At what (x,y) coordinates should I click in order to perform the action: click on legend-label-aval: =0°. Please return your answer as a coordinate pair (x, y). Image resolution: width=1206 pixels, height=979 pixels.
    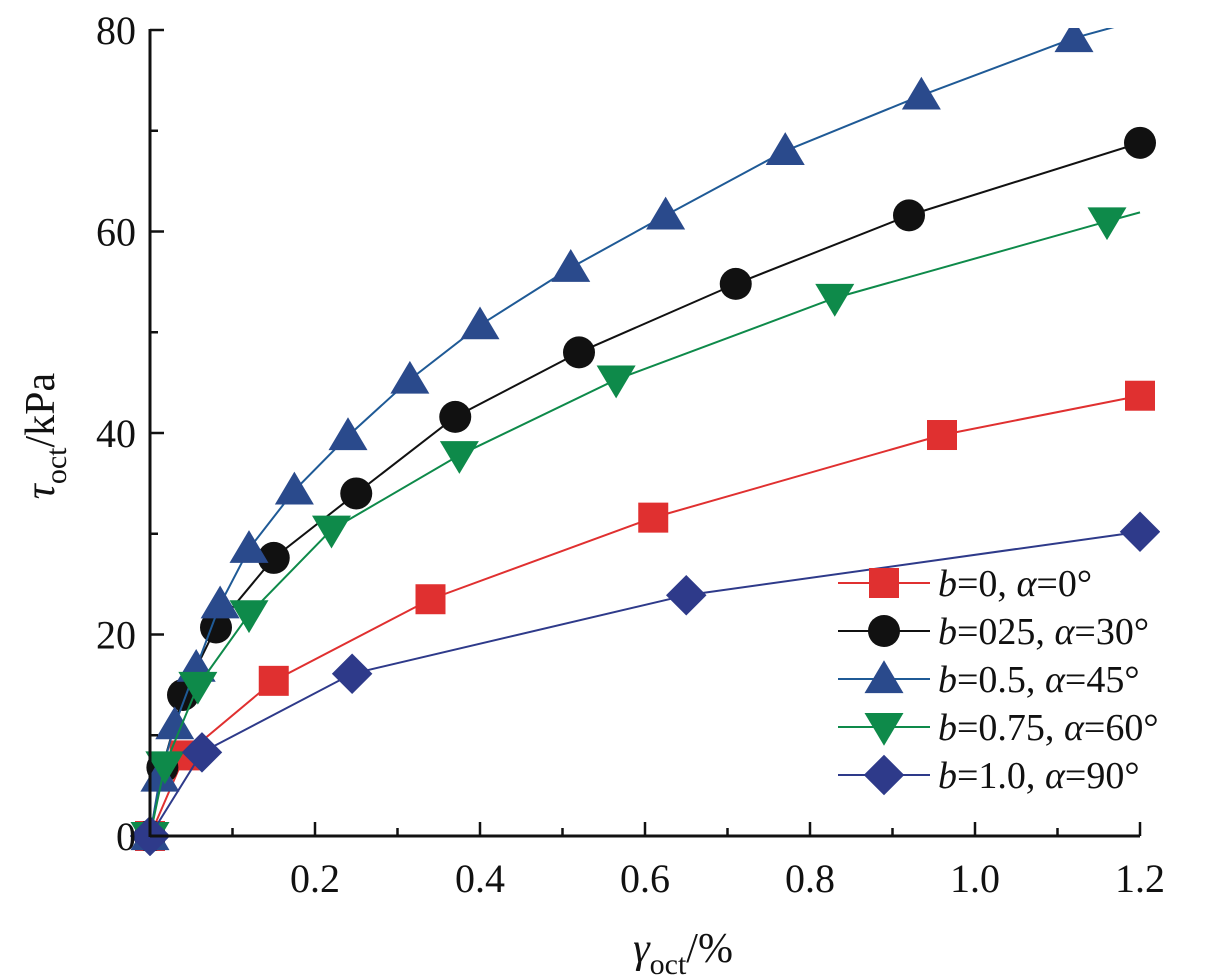
    Looking at the image, I should click on (1064, 584).